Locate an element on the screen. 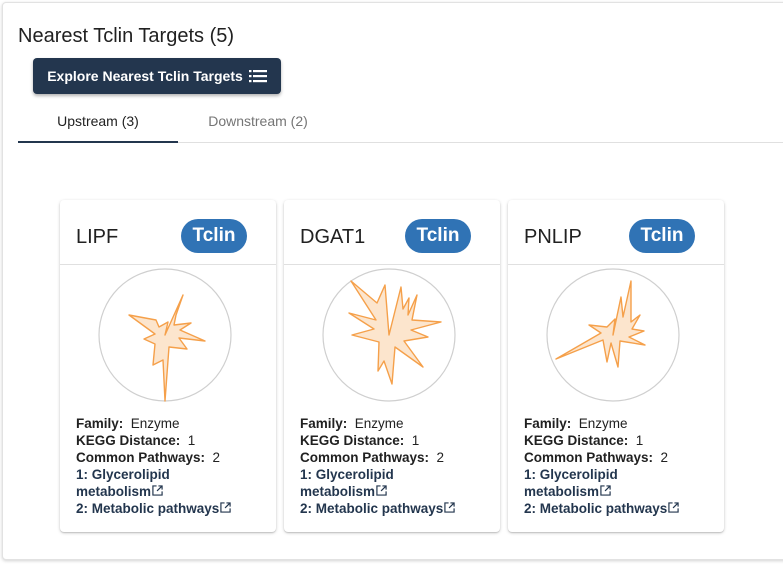 This screenshot has height=564, width=783. target-symbol: DGAT1 is located at coordinates (333, 237).